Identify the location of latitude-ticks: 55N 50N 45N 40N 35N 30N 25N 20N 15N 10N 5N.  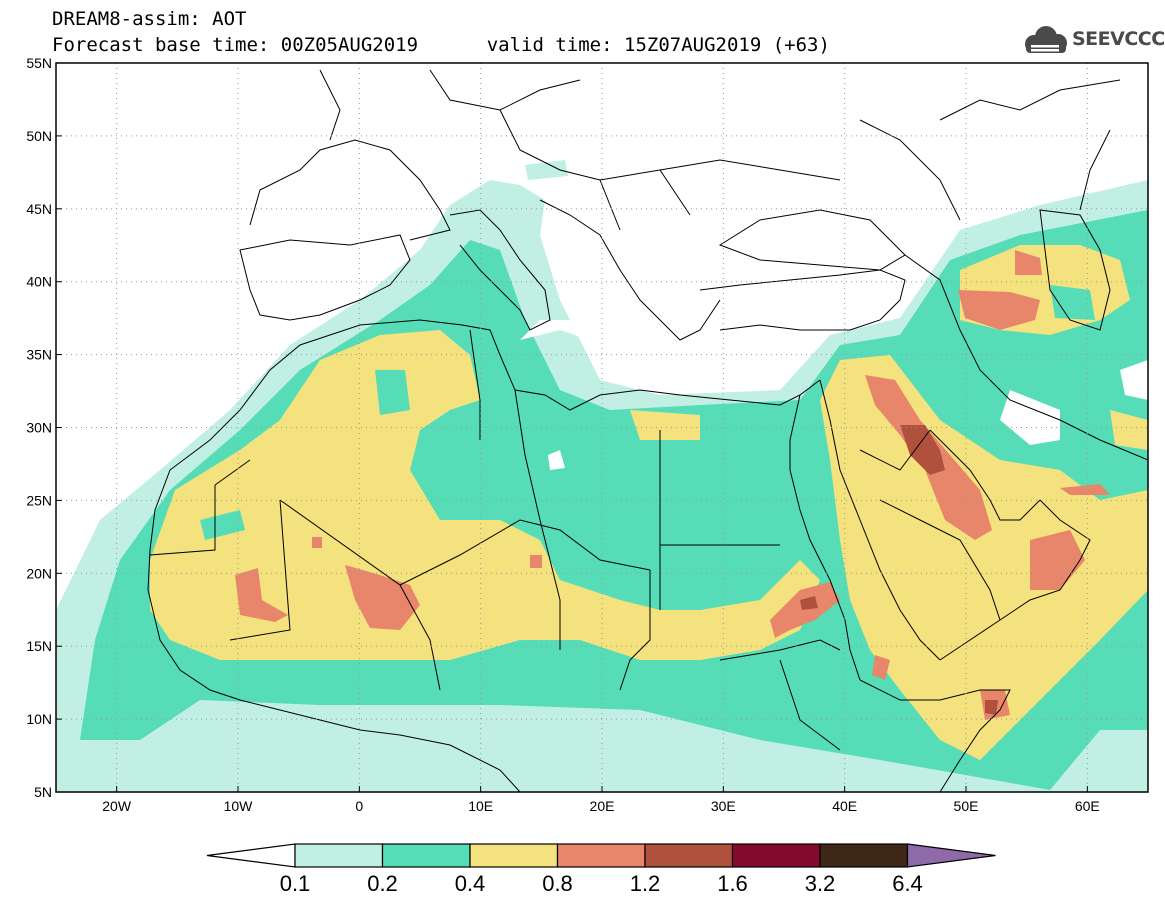
(44, 427).